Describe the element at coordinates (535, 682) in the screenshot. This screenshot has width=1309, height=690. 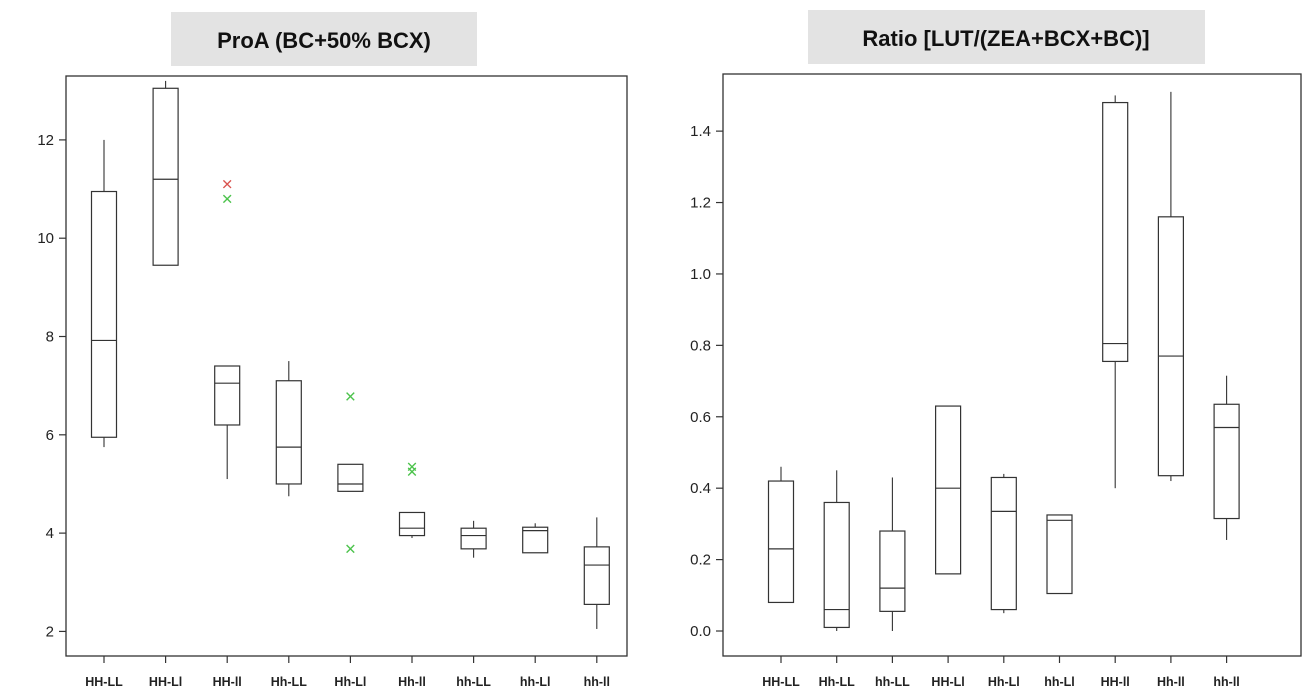
I see `proa-category-label: hh-Ll` at that location.